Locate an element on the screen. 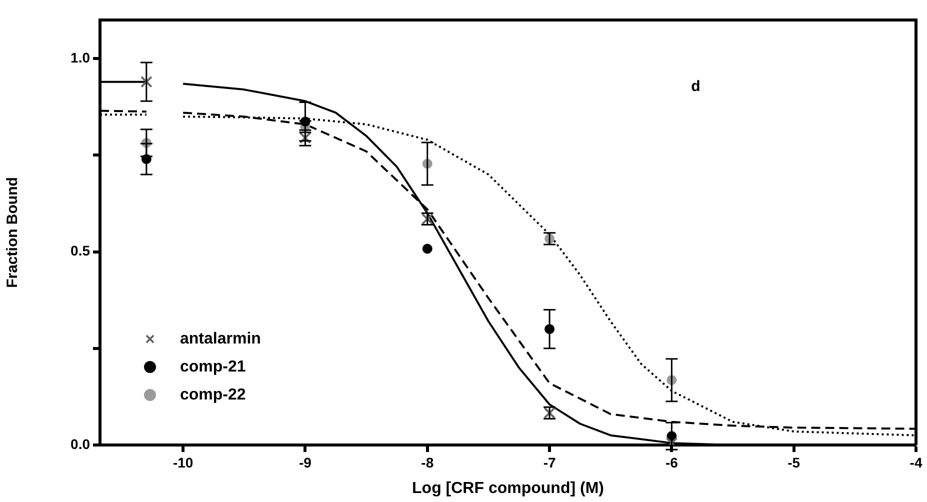 This screenshot has height=502, width=927. x-axis-title: Log [CRF compound] (M) is located at coordinates (508, 488).